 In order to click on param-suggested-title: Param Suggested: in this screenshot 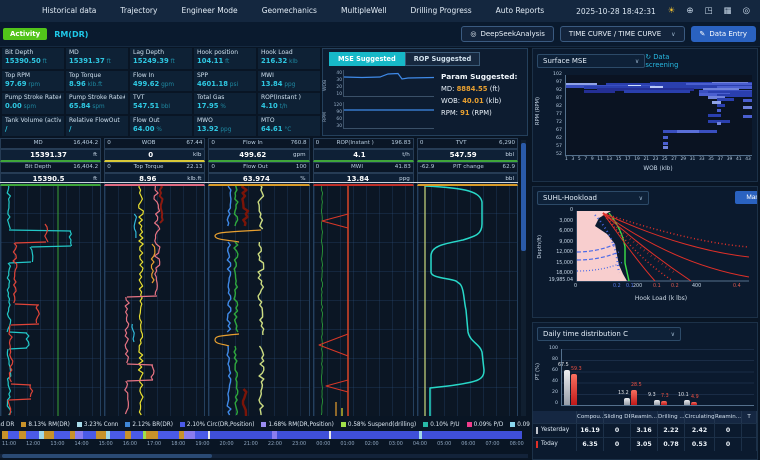, I will do `click(479, 76)`.